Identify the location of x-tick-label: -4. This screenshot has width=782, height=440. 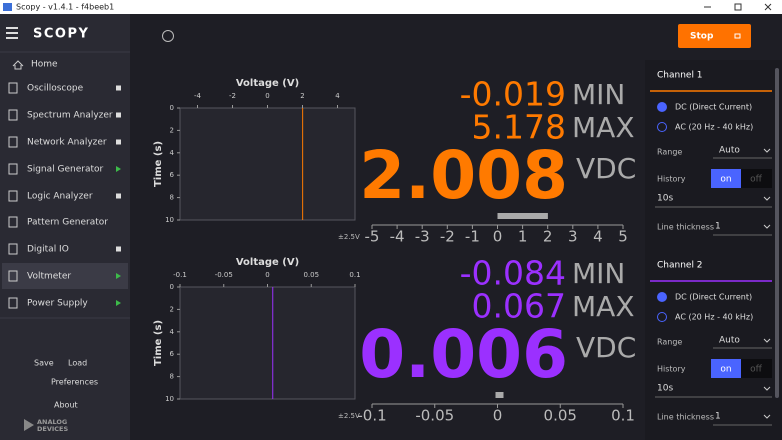
(198, 96).